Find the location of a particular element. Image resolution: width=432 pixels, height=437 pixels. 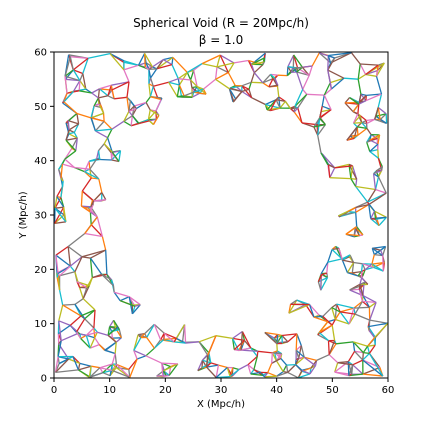

y-tick-label: 40 is located at coordinates (40, 161).